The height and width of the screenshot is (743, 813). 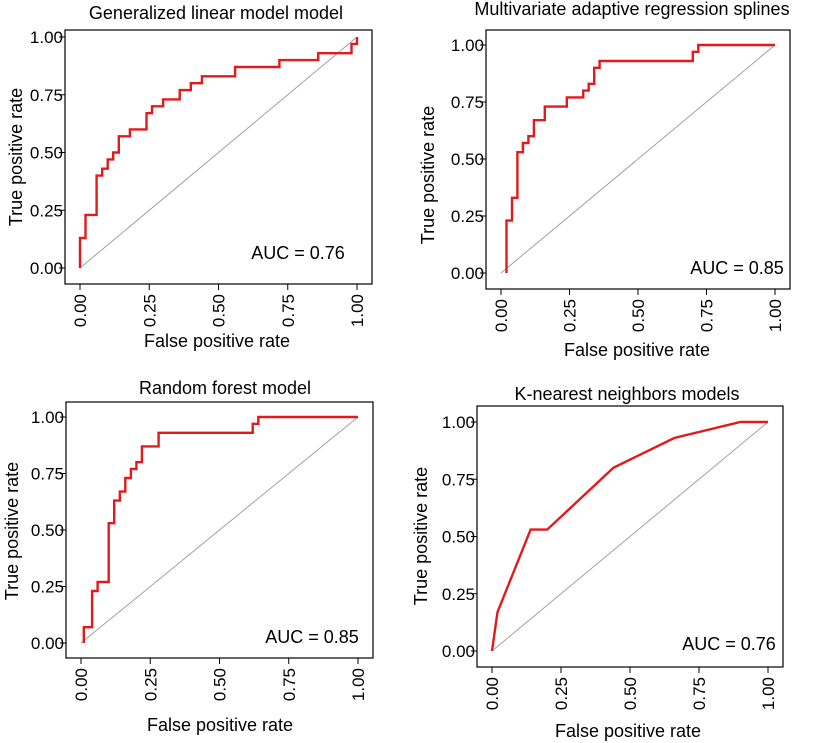 What do you see at coordinates (626, 394) in the screenshot?
I see `chart-title: K-nearest neighbors models` at bounding box center [626, 394].